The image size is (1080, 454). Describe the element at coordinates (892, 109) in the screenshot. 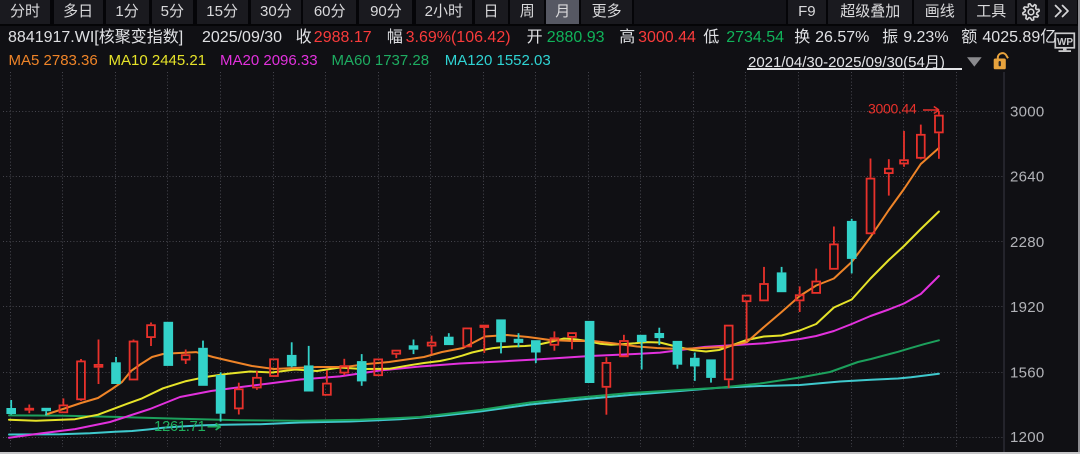

I see `svg-text: 3000.44` at that location.